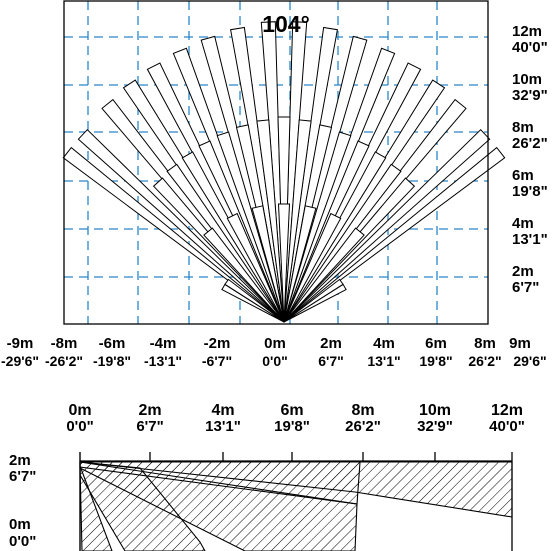 The width and height of the screenshot is (552, 551). Describe the element at coordinates (520, 343) in the screenshot. I see `bottom-label-m: 9m` at that location.